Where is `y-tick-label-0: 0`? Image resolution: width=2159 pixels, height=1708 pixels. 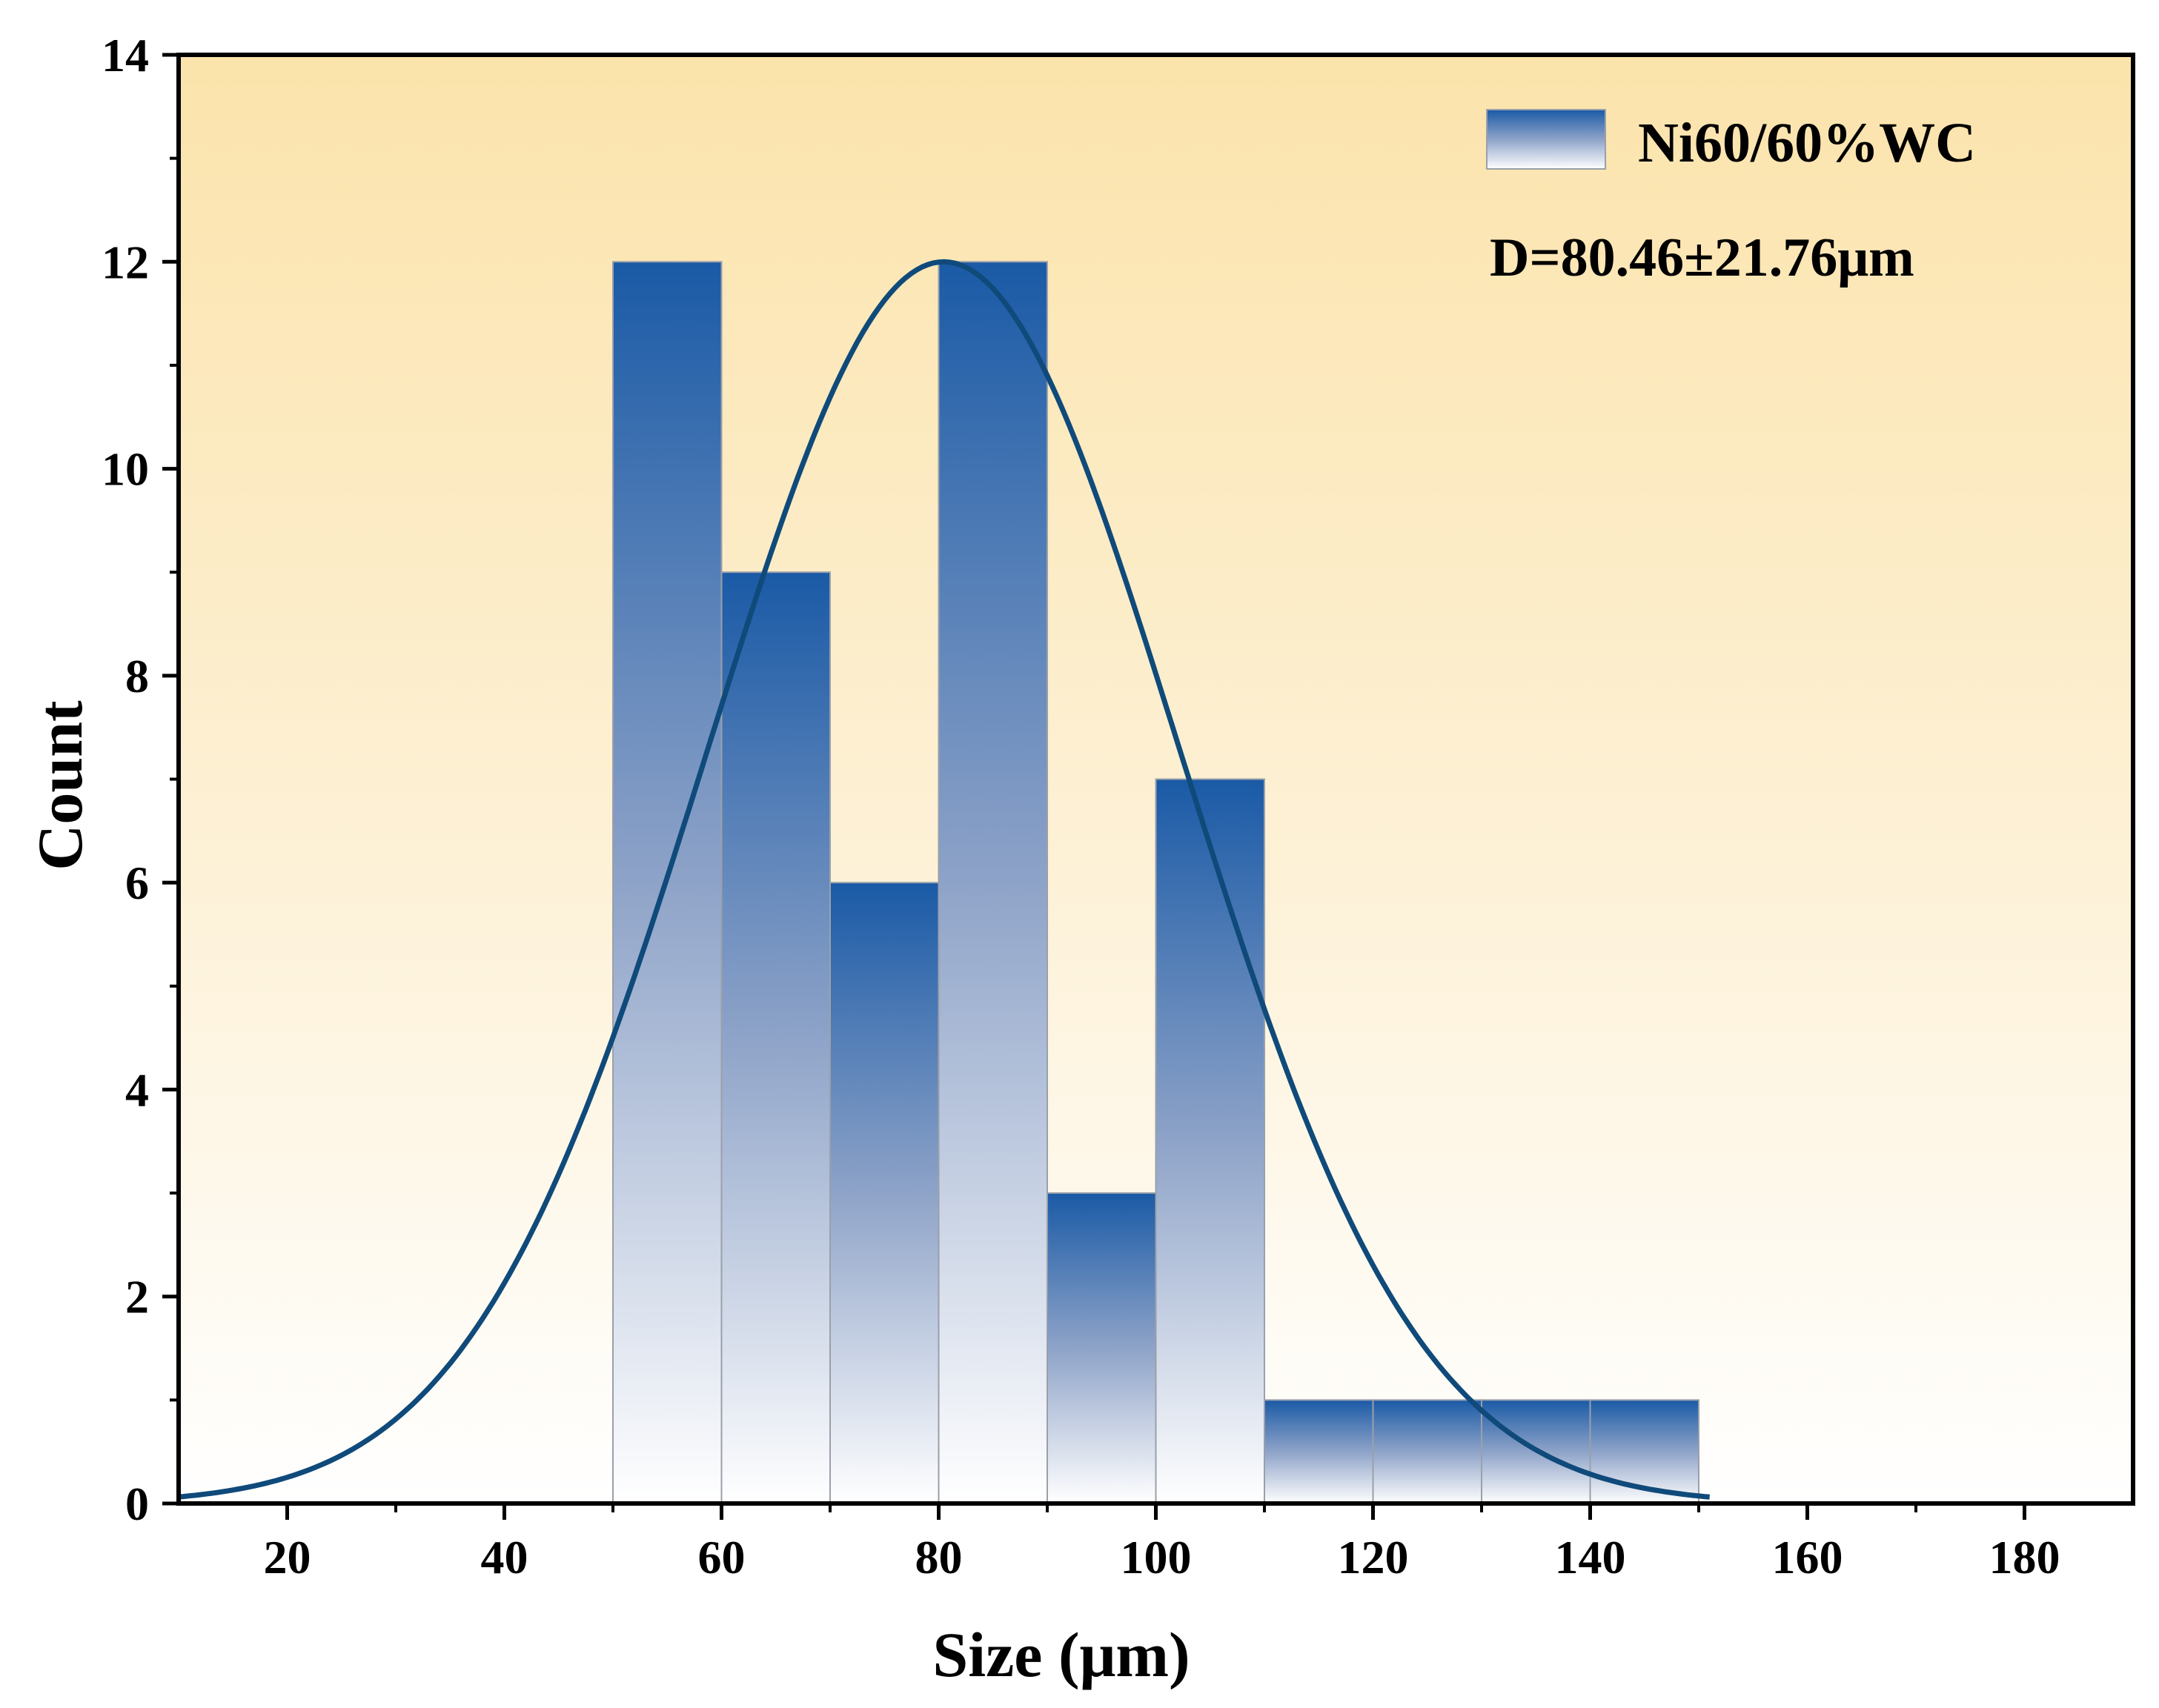 y-tick-label-0: 0 is located at coordinates (137, 1504).